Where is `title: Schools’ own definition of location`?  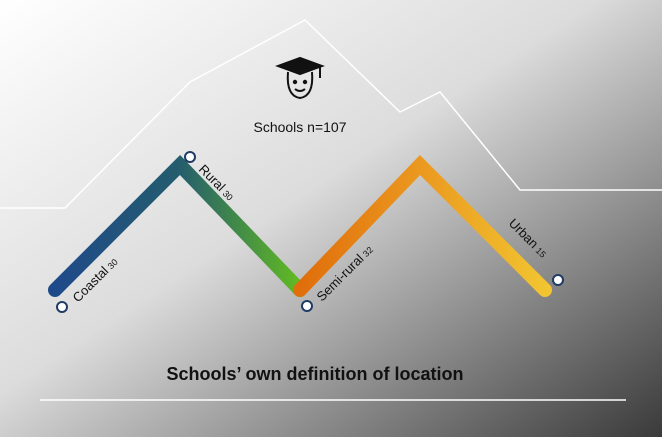 title: Schools’ own definition of location is located at coordinates (315, 374).